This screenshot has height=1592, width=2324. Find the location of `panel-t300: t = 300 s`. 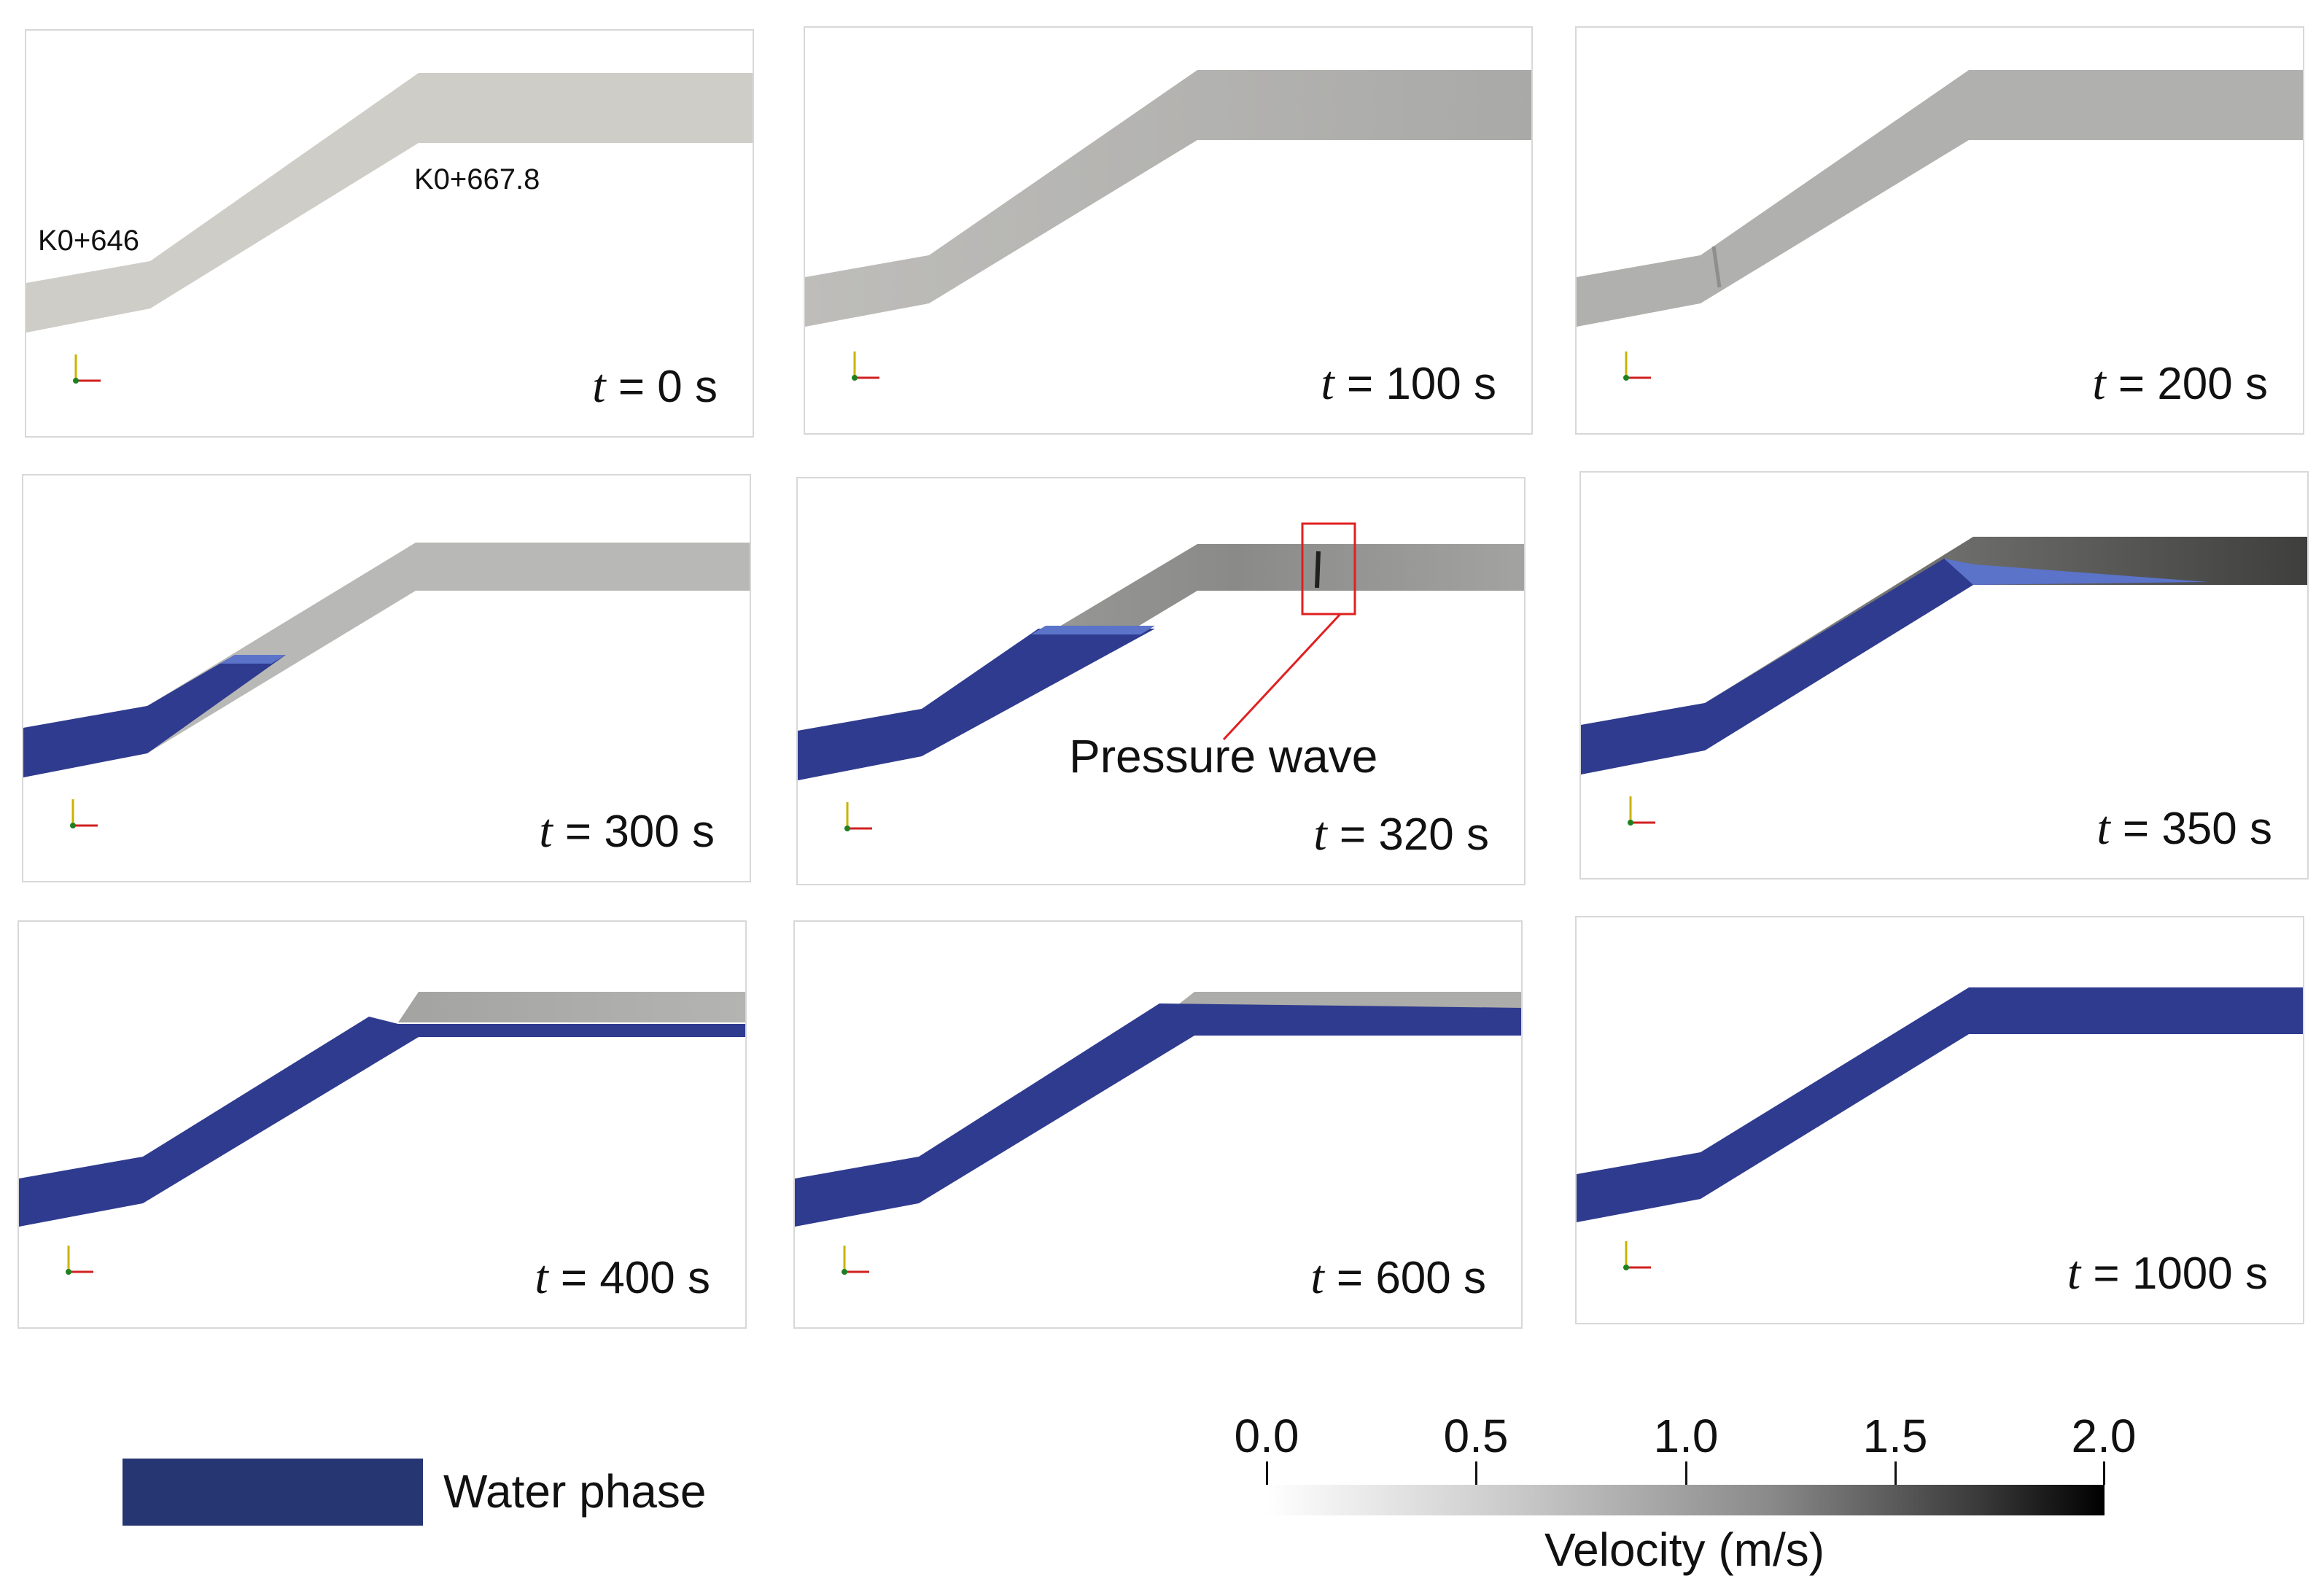

panel-t300: t = 300 s is located at coordinates (386, 678).